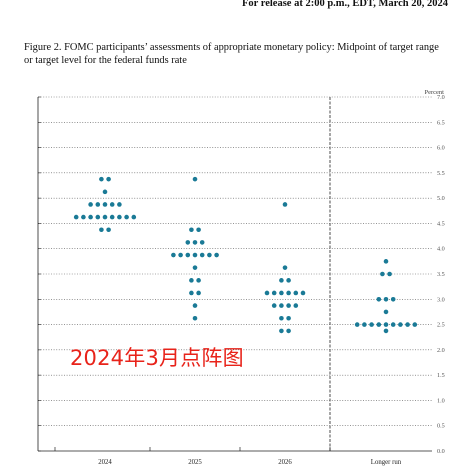 The image size is (474, 472). I want to click on y-tick-label: 4.5, so click(441, 223).